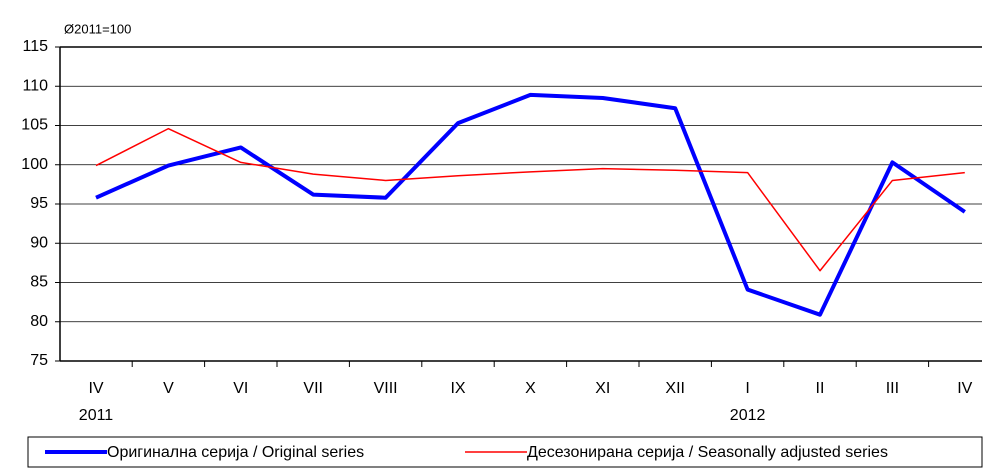 The image size is (987, 470). What do you see at coordinates (35, 46) in the screenshot?
I see `y-tick-label: 115` at bounding box center [35, 46].